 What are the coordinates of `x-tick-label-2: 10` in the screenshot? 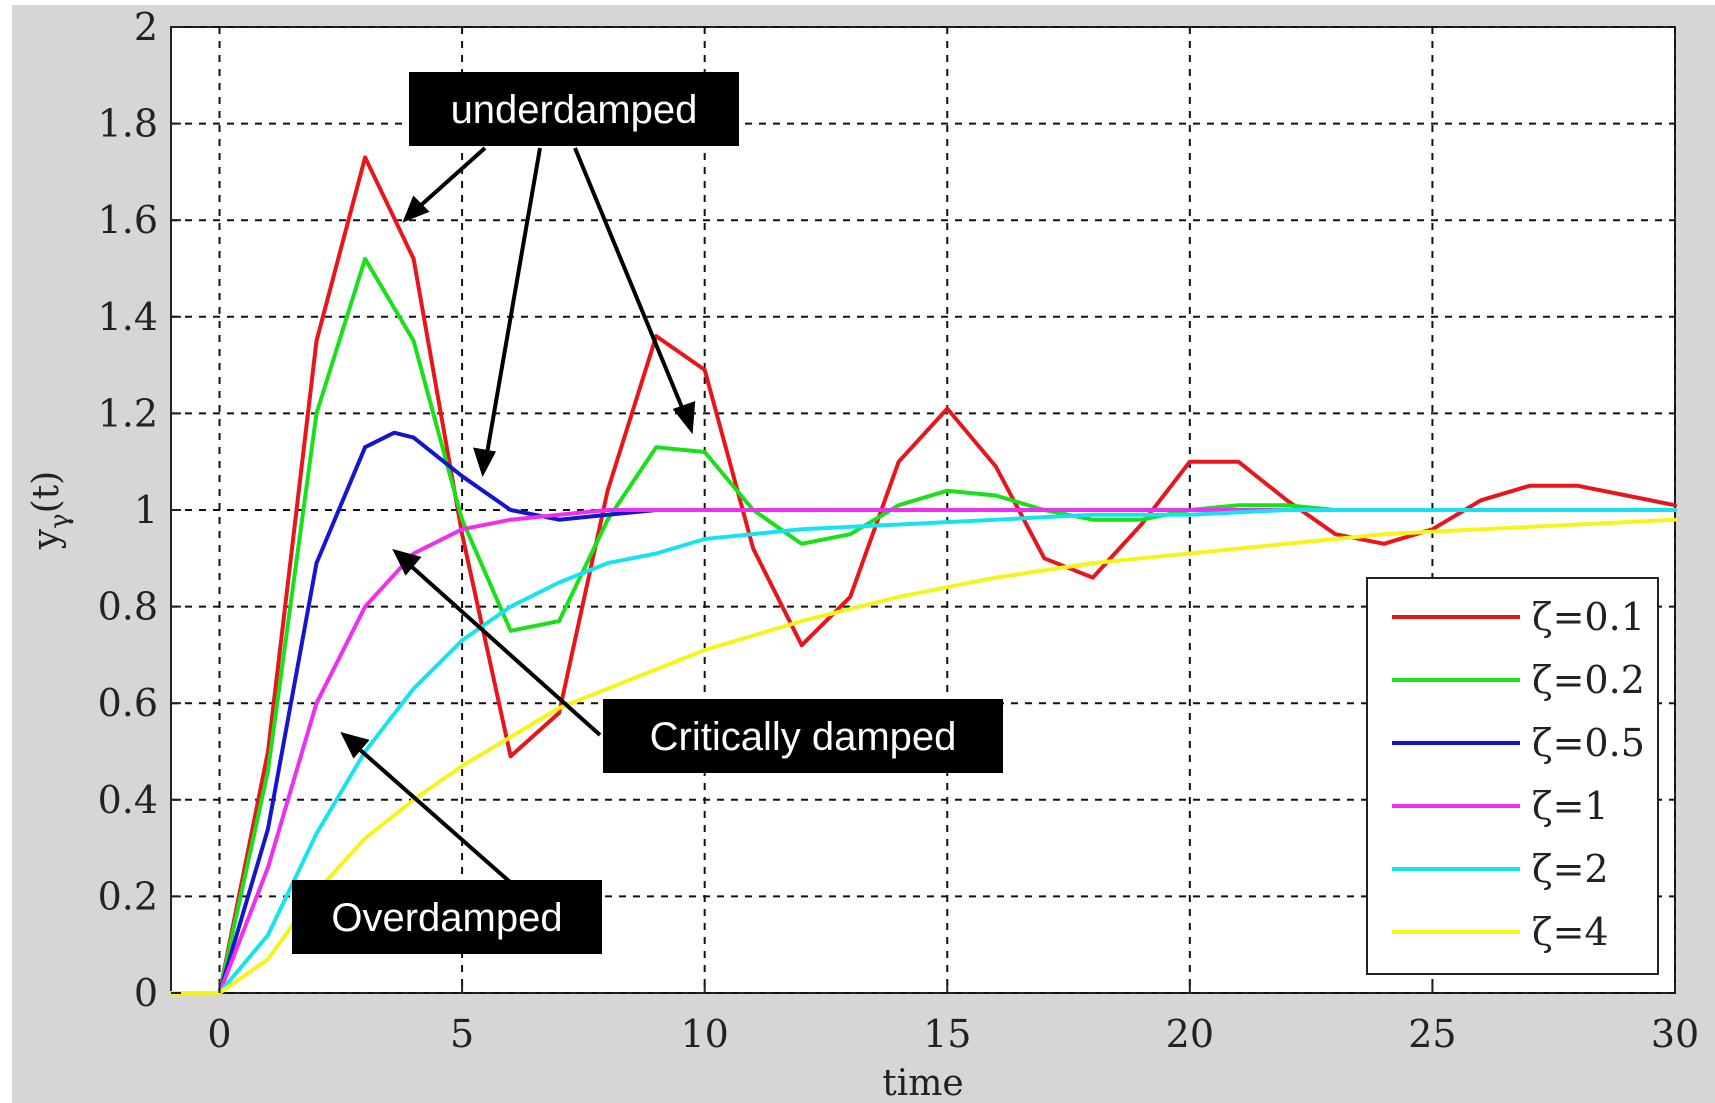 It's located at (704, 1034).